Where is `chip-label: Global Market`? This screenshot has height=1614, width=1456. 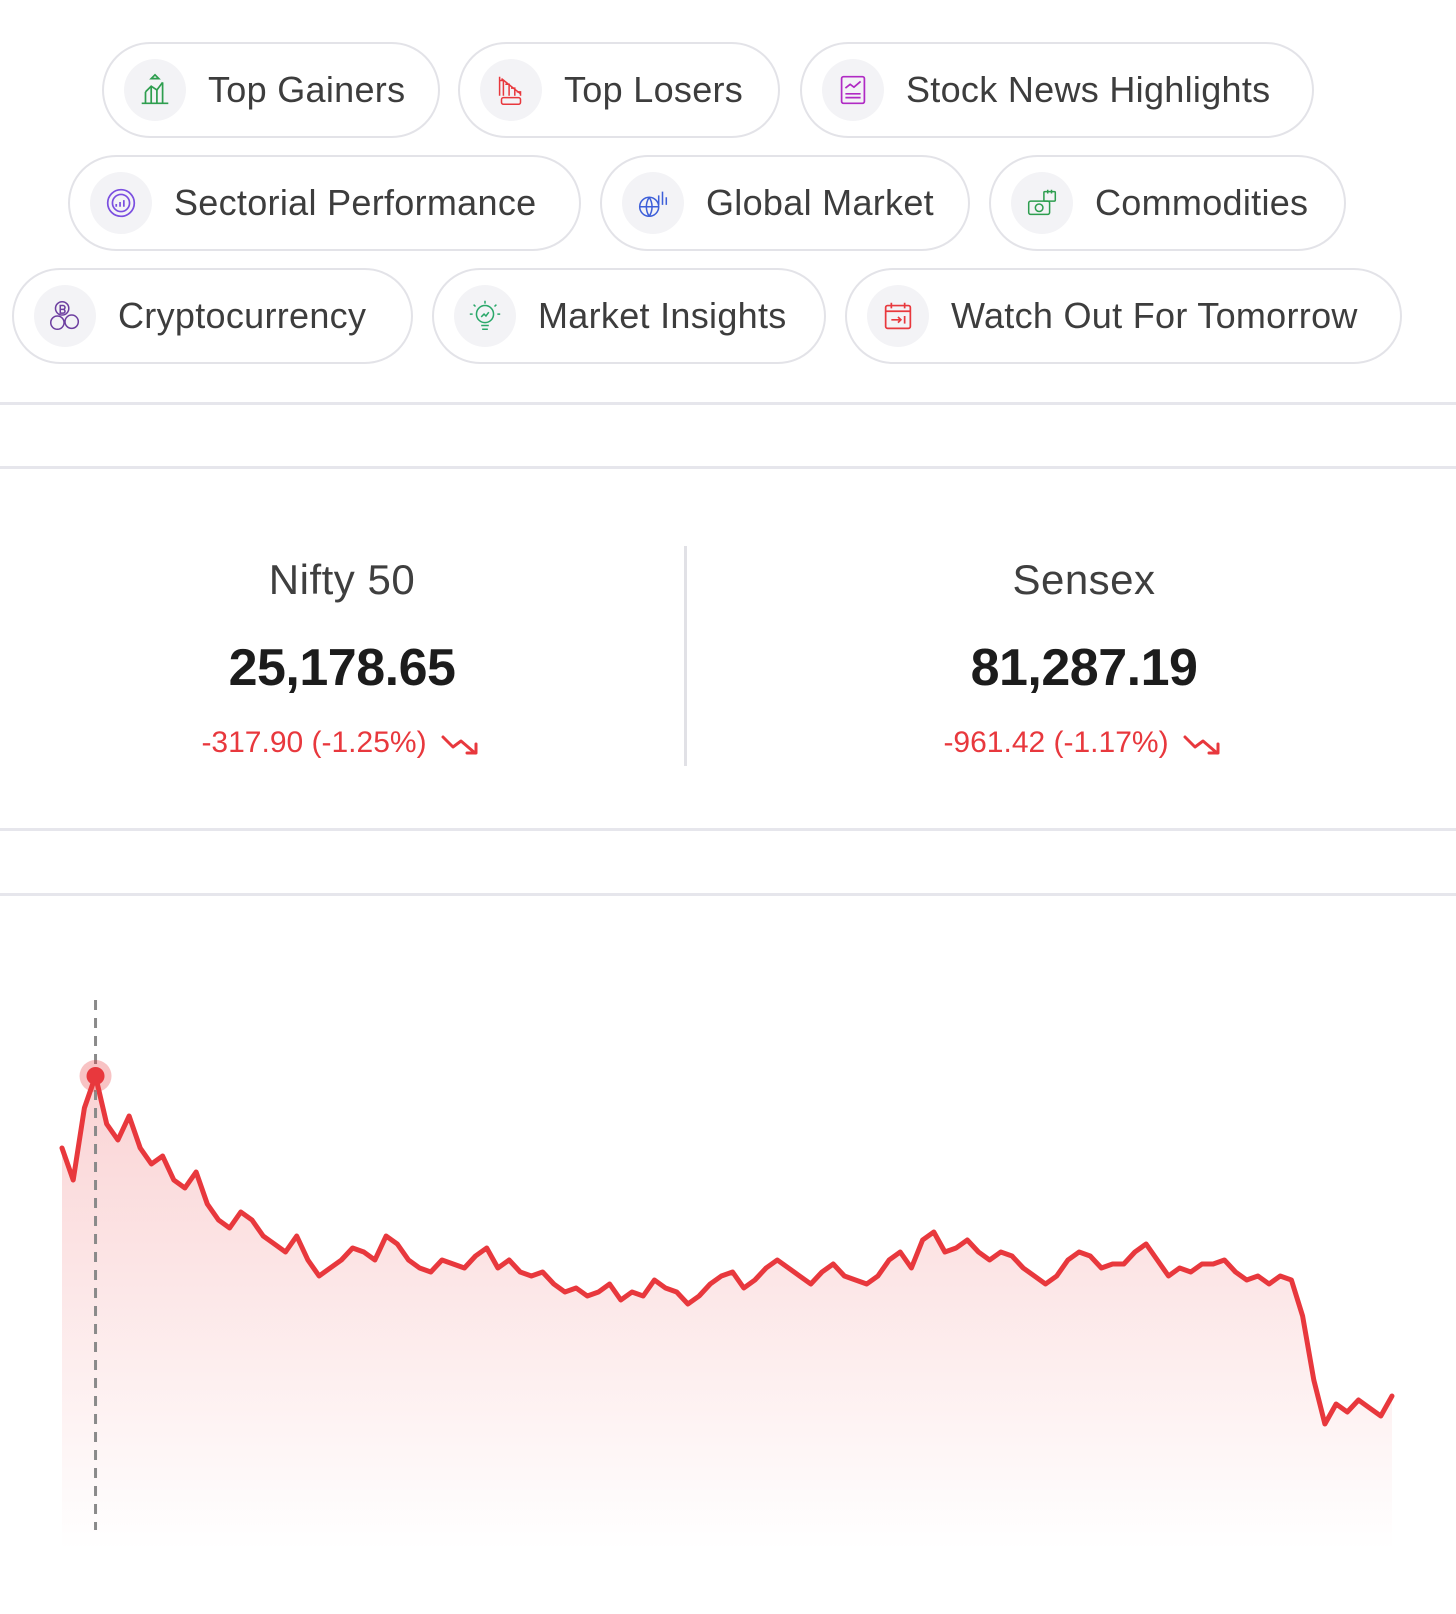
chip-label: Global Market is located at coordinates (820, 202).